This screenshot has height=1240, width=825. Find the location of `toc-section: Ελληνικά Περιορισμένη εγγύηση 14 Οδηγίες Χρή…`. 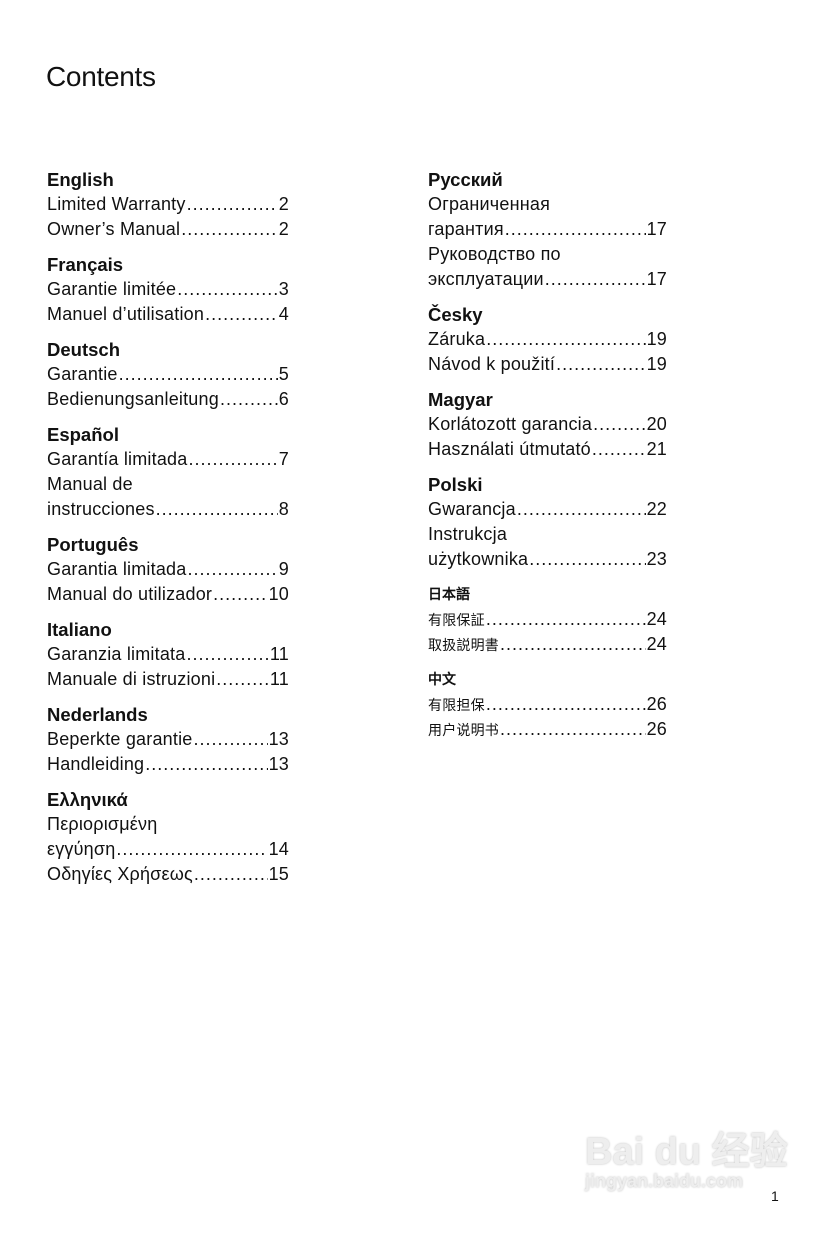

toc-section: Ελληνικά Περιορισμένη εγγύηση 14 Οδηγίες Χρή… is located at coordinates (168, 837).